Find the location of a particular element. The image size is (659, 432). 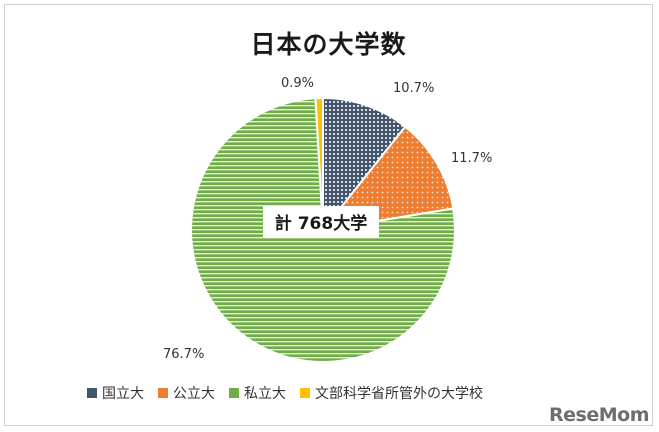

center-label-group: 計 768大学 is located at coordinates (321, 222).